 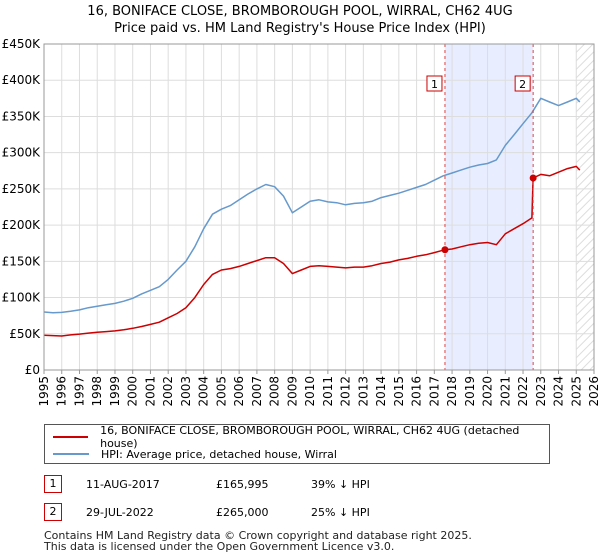 What do you see at coordinates (22, 116) in the screenshot?
I see `y-tick-label: £350K` at bounding box center [22, 116].